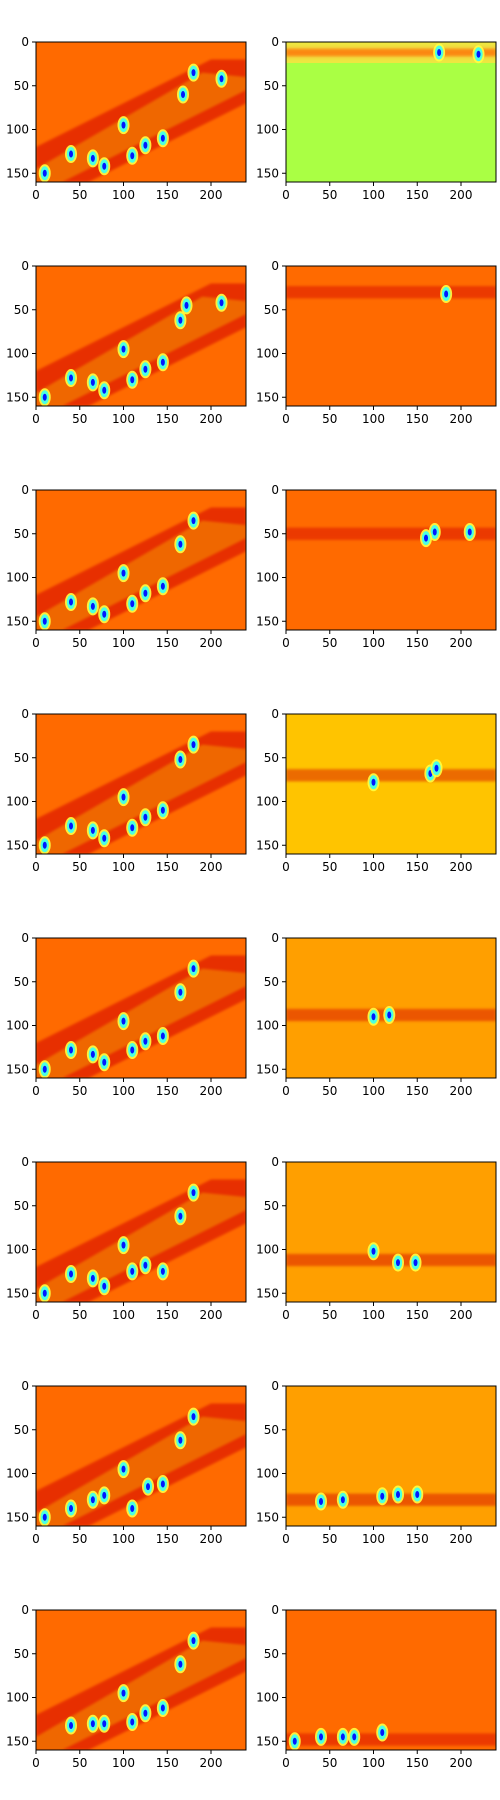 The height and width of the screenshot is (1800, 500). I want to click on top-band-core, so click(391, 52).